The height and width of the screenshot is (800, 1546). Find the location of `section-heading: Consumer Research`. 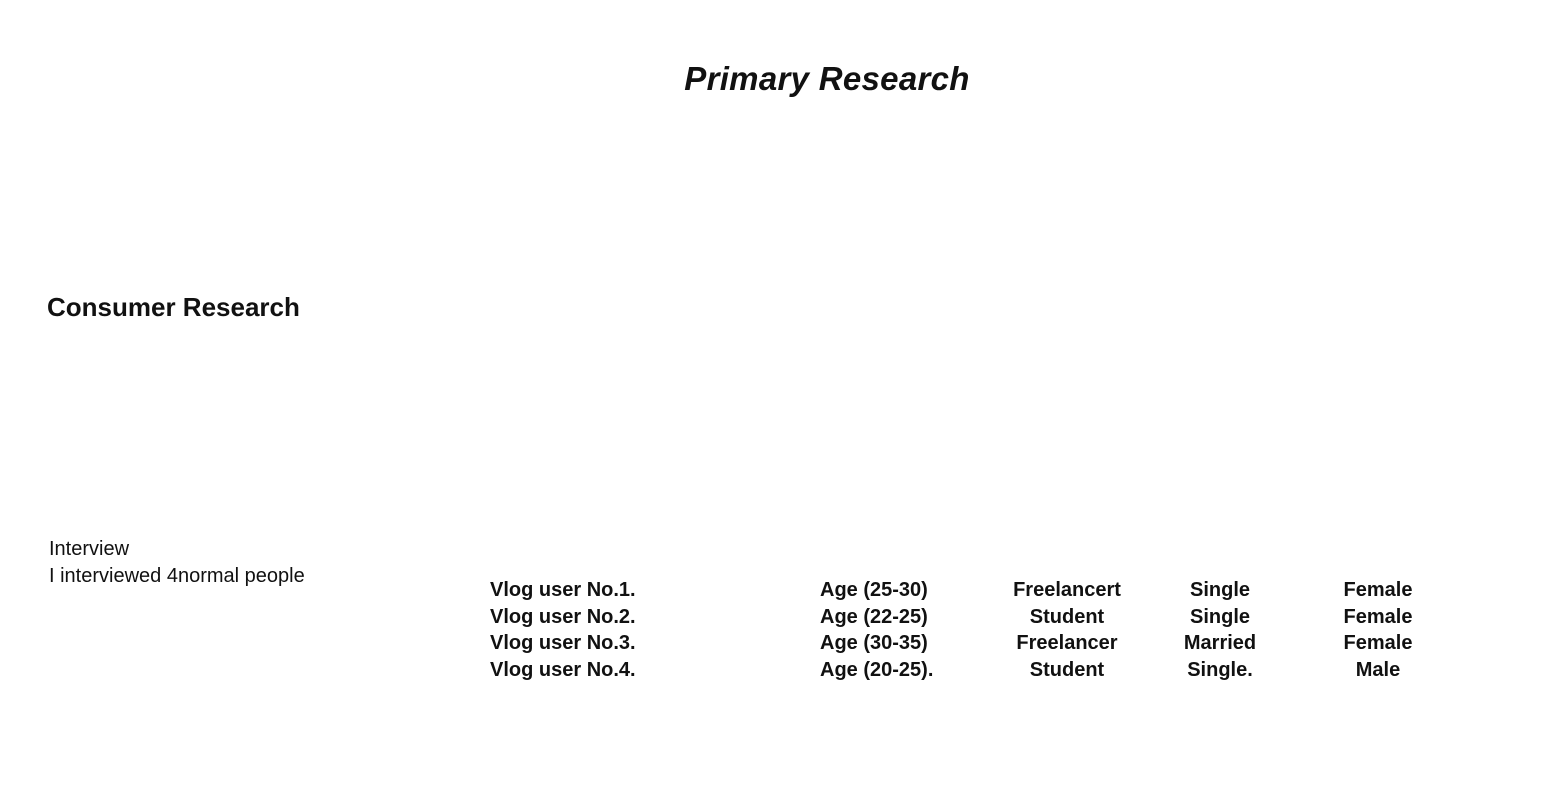

section-heading: Consumer Research is located at coordinates (173, 307).